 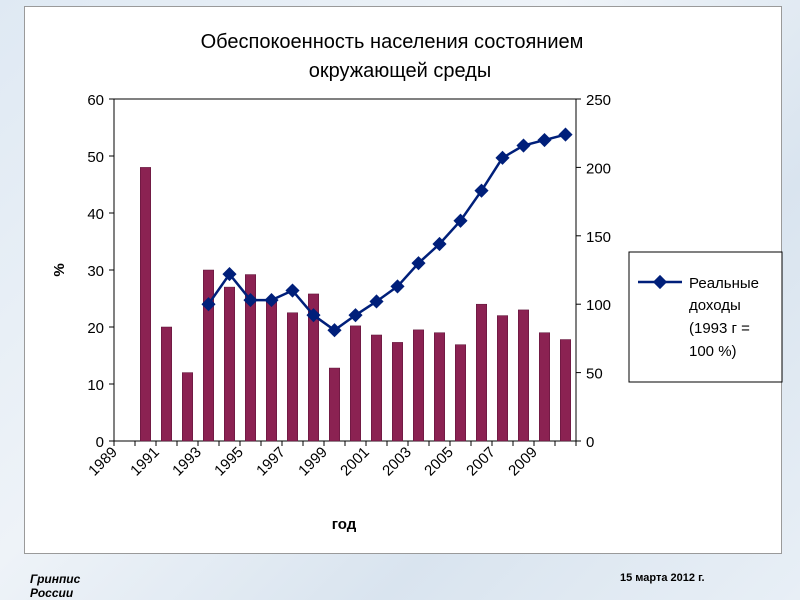 I want to click on legend-marker-swatch, so click(x=660, y=282).